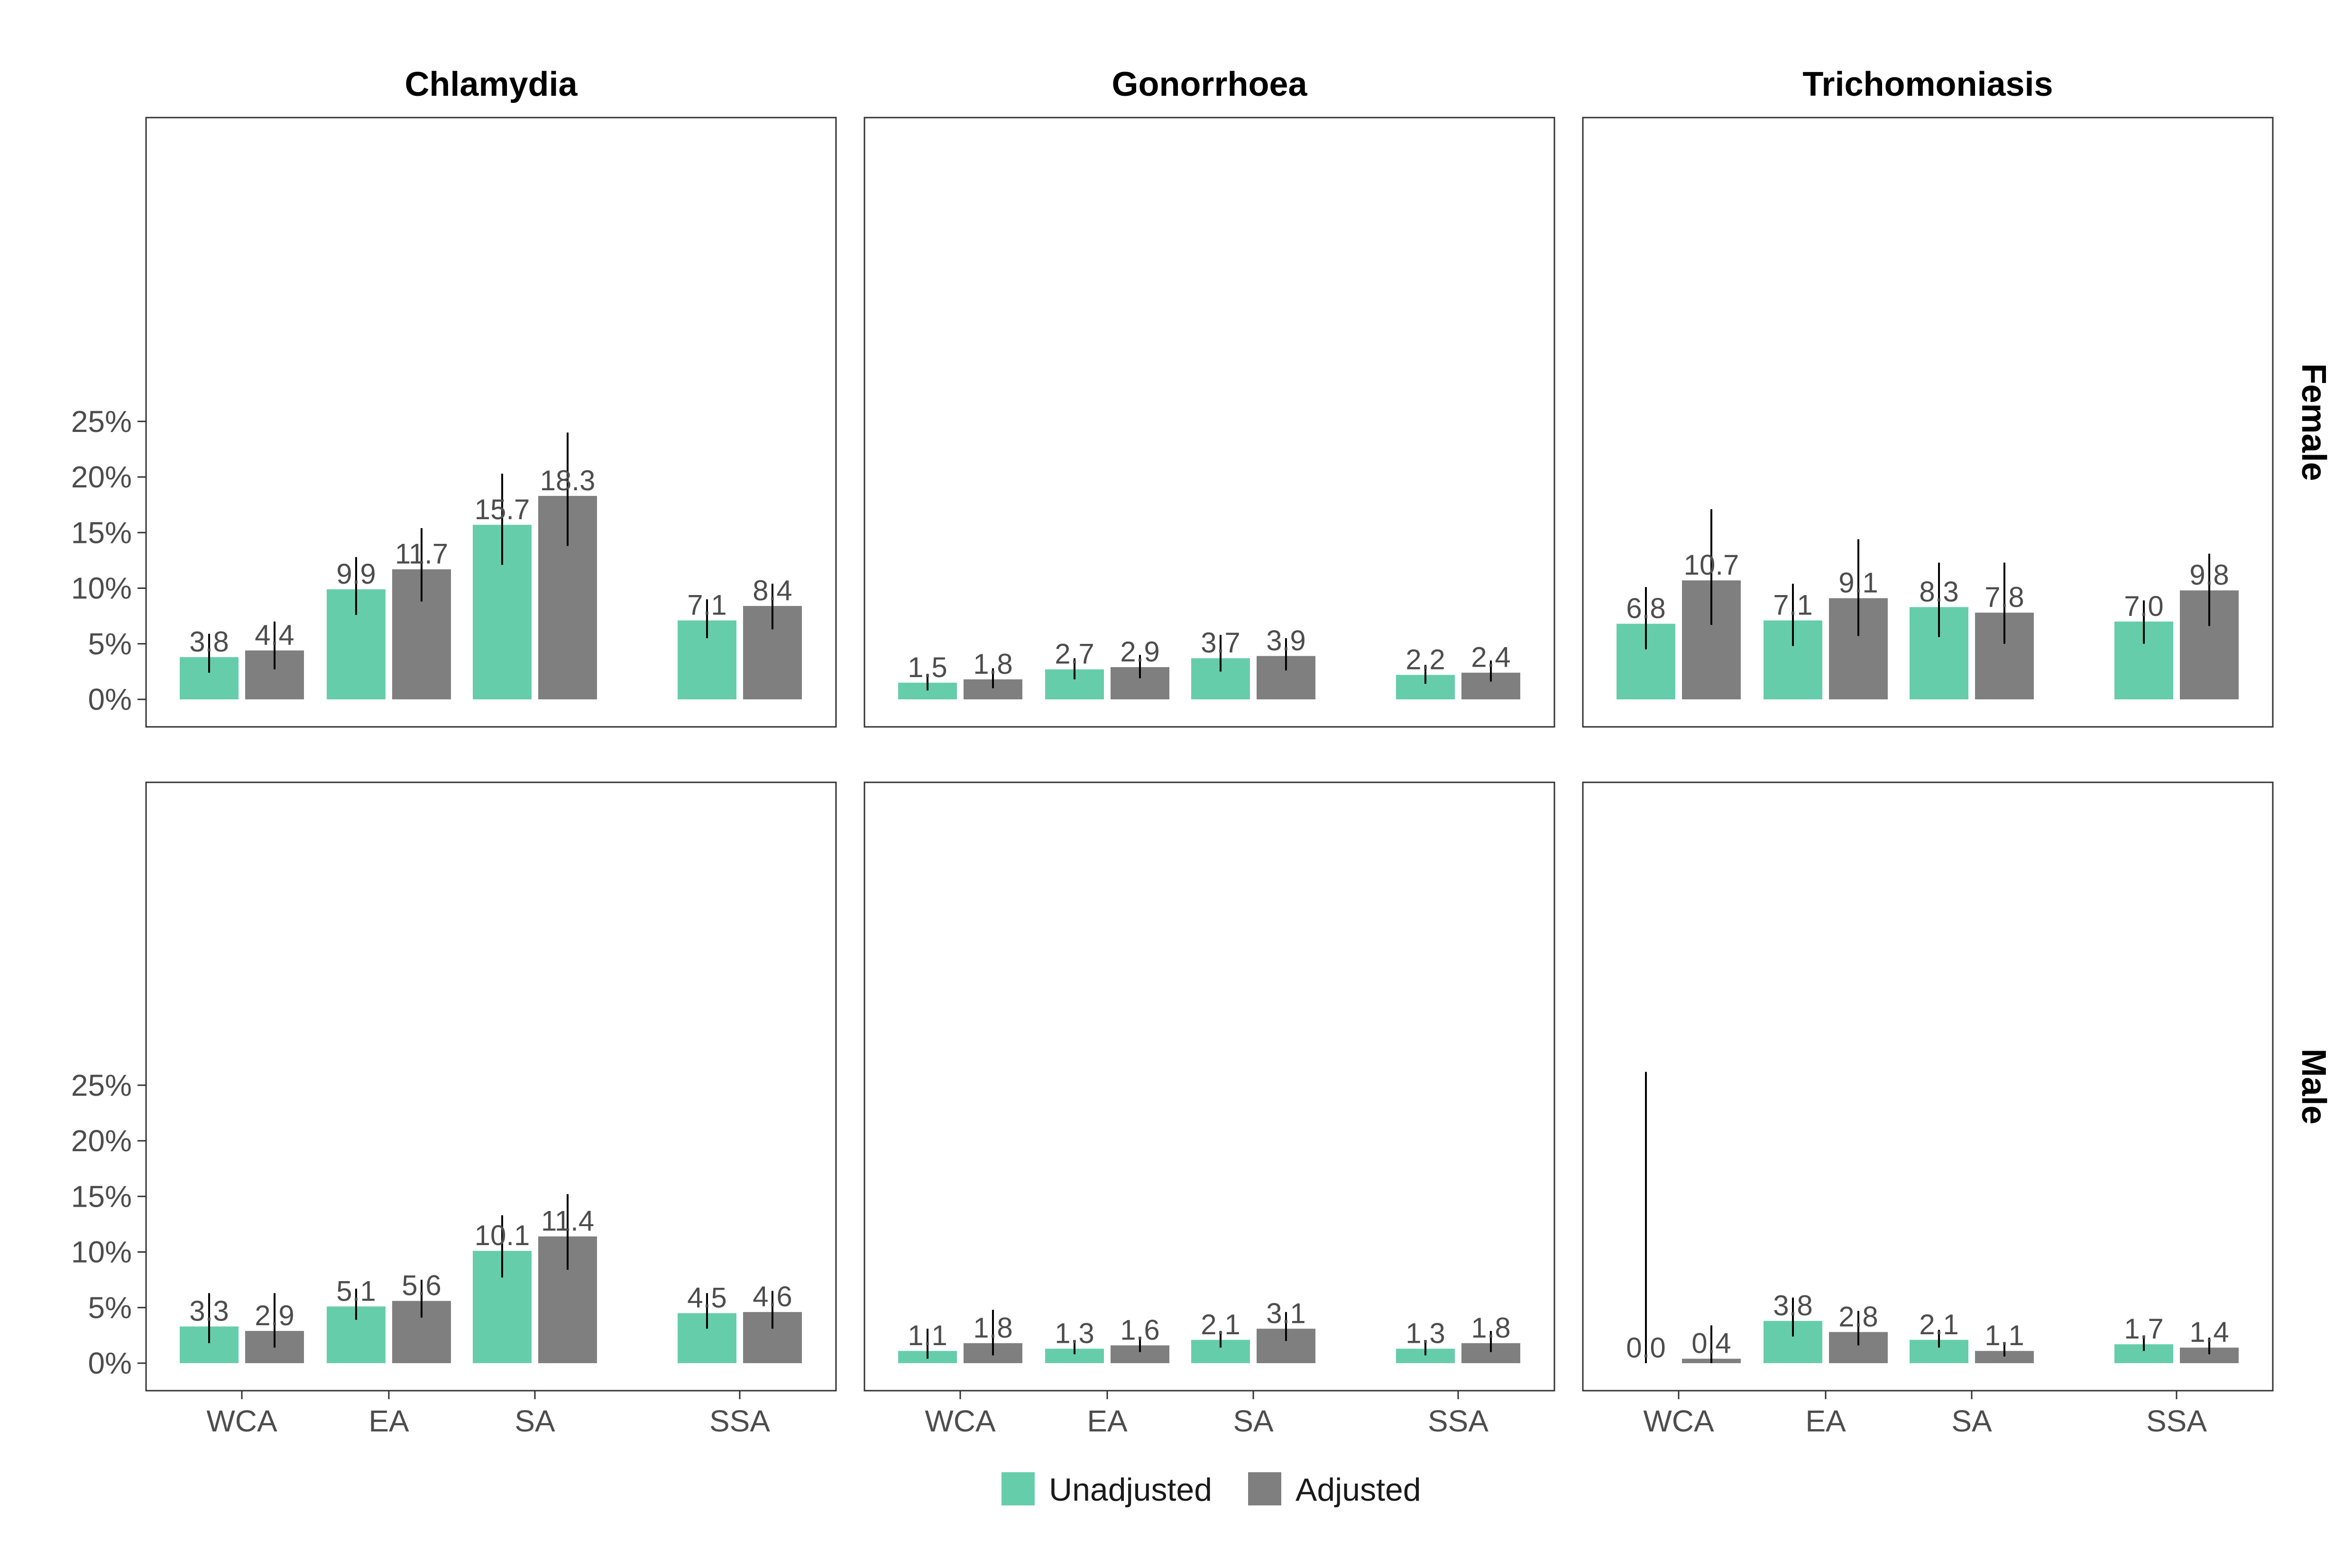  What do you see at coordinates (1928, 1086) in the screenshot?
I see `panel-border-trichomoniasis-male` at bounding box center [1928, 1086].